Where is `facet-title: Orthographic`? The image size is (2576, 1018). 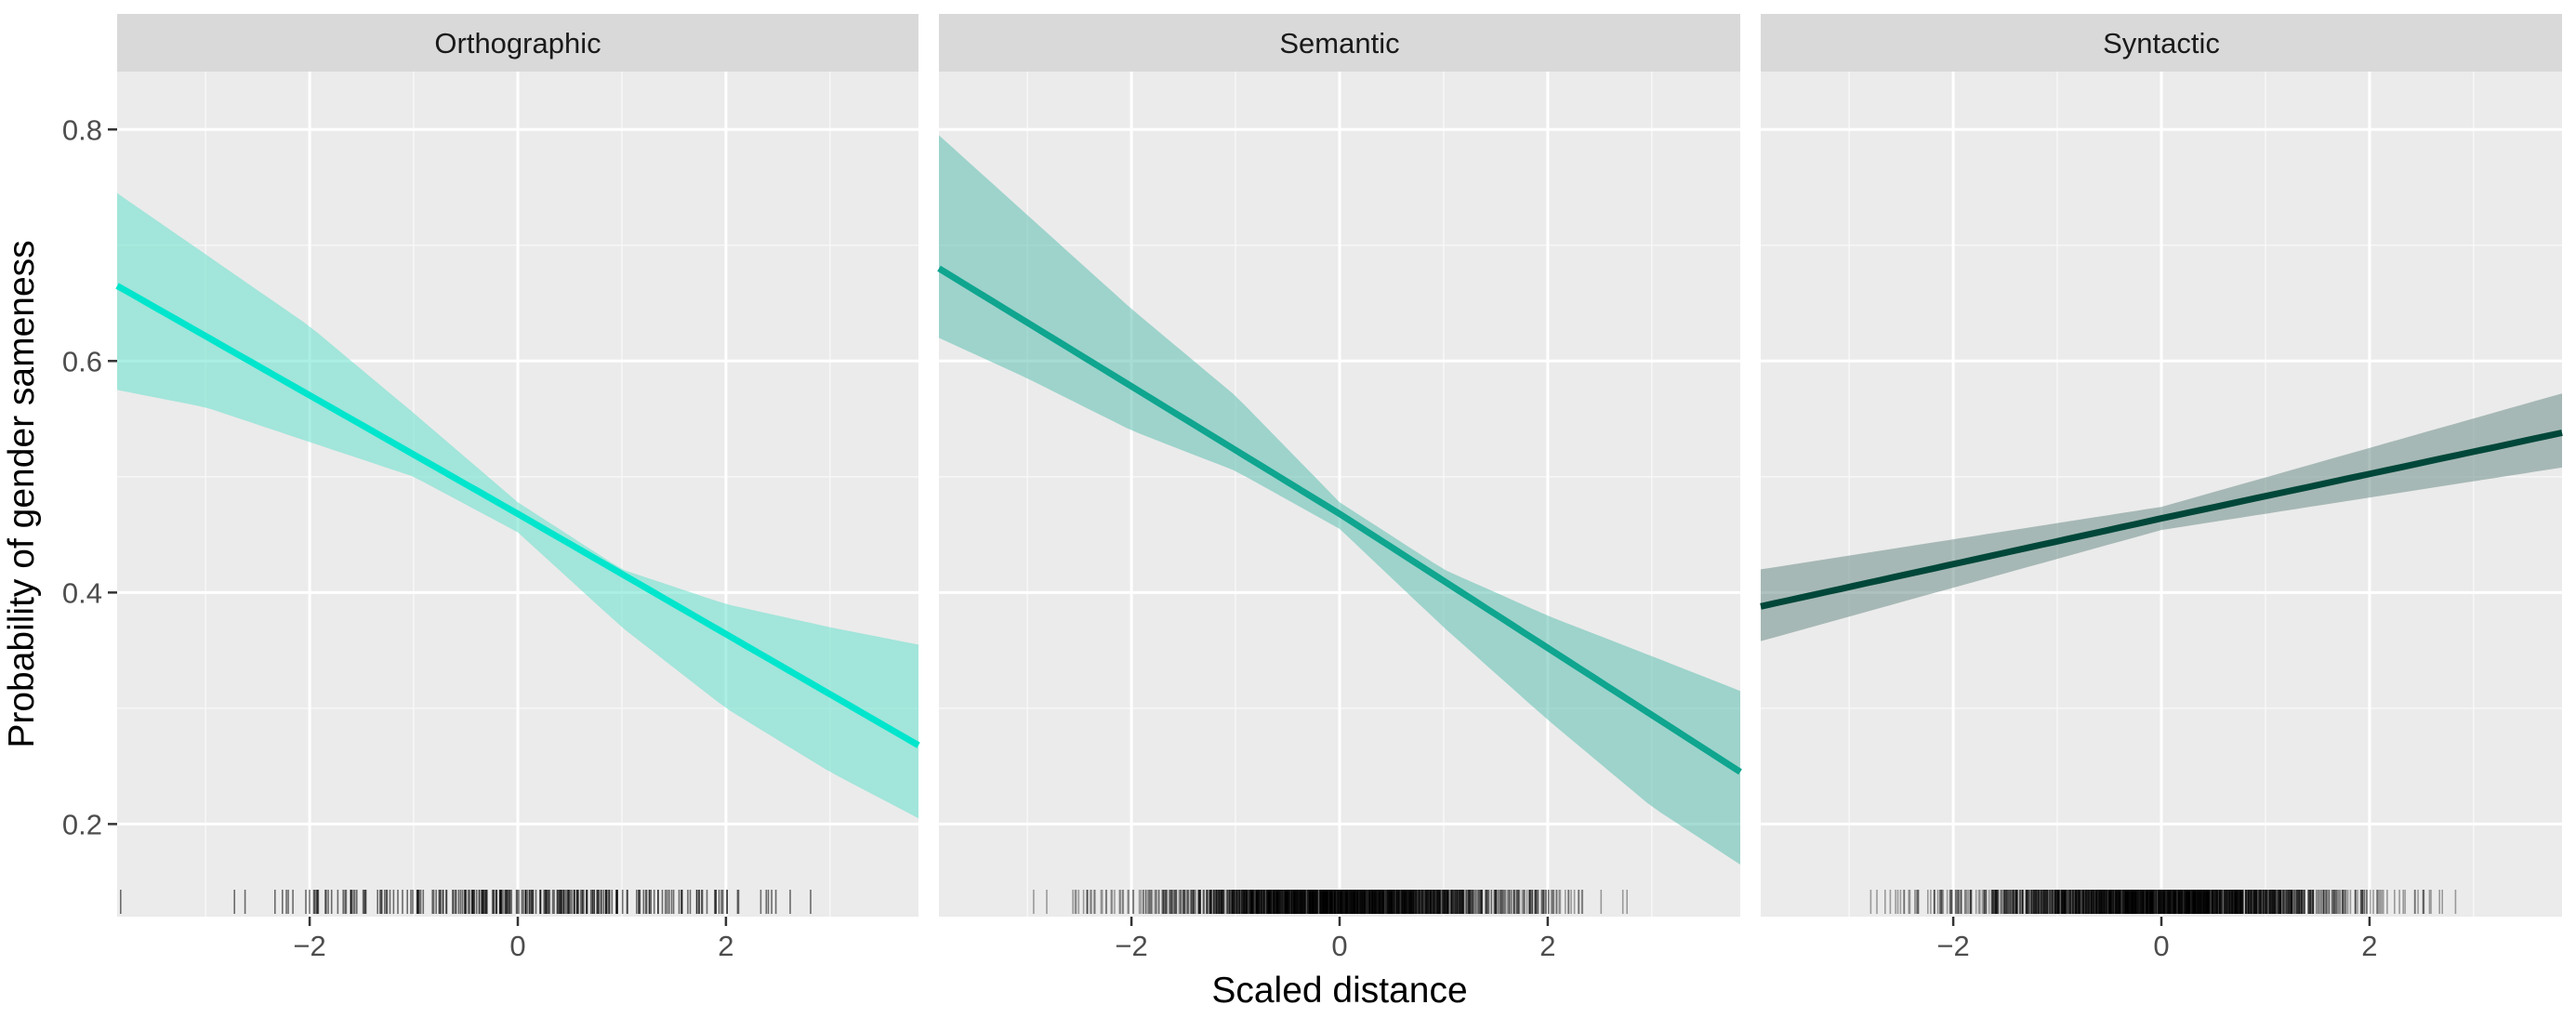
facet-title: Orthographic is located at coordinates (517, 43).